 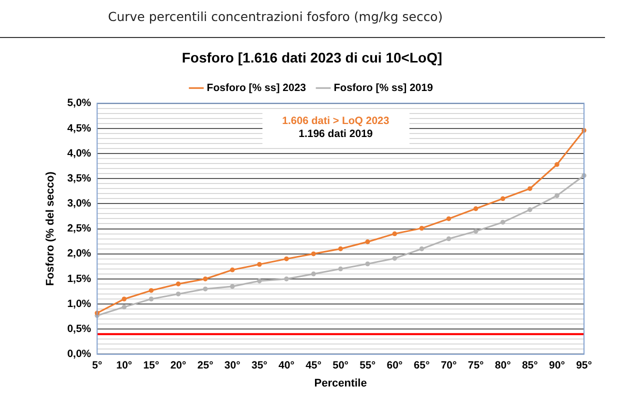 What do you see at coordinates (394, 365) in the screenshot?
I see `x-tick-label: 60°` at bounding box center [394, 365].